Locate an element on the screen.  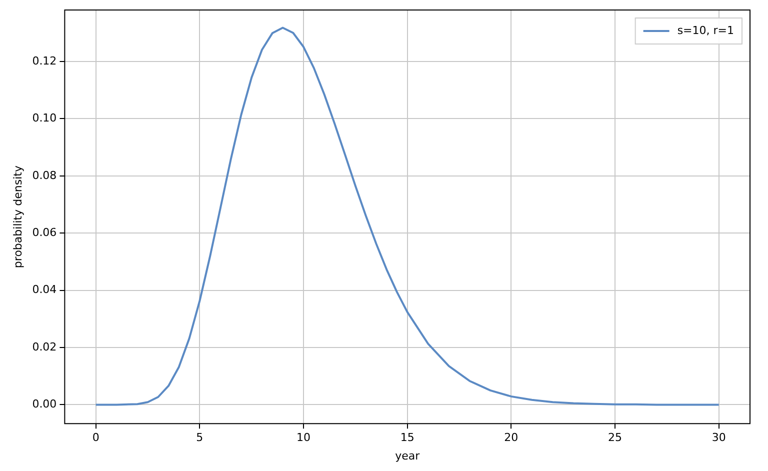
x-tick-label: 0 is located at coordinates (96, 437).